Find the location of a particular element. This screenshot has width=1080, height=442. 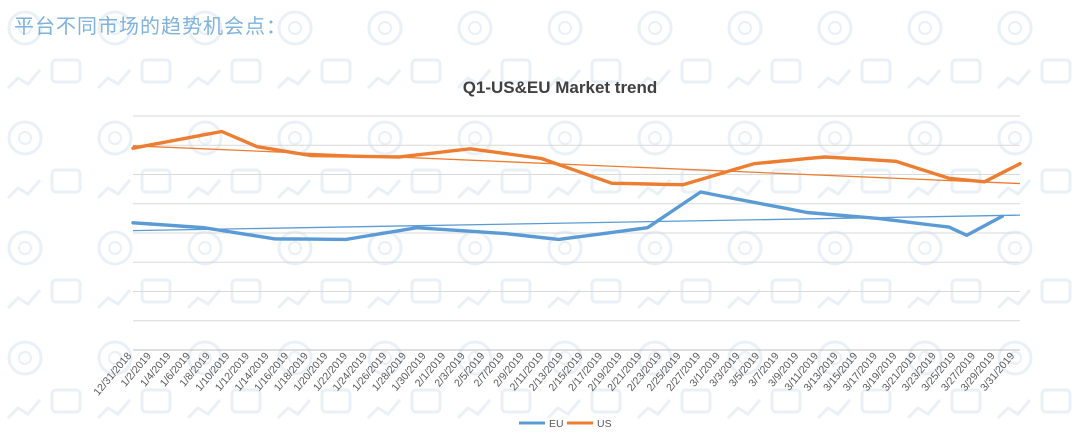

legend-label-us: US is located at coordinates (604, 424).